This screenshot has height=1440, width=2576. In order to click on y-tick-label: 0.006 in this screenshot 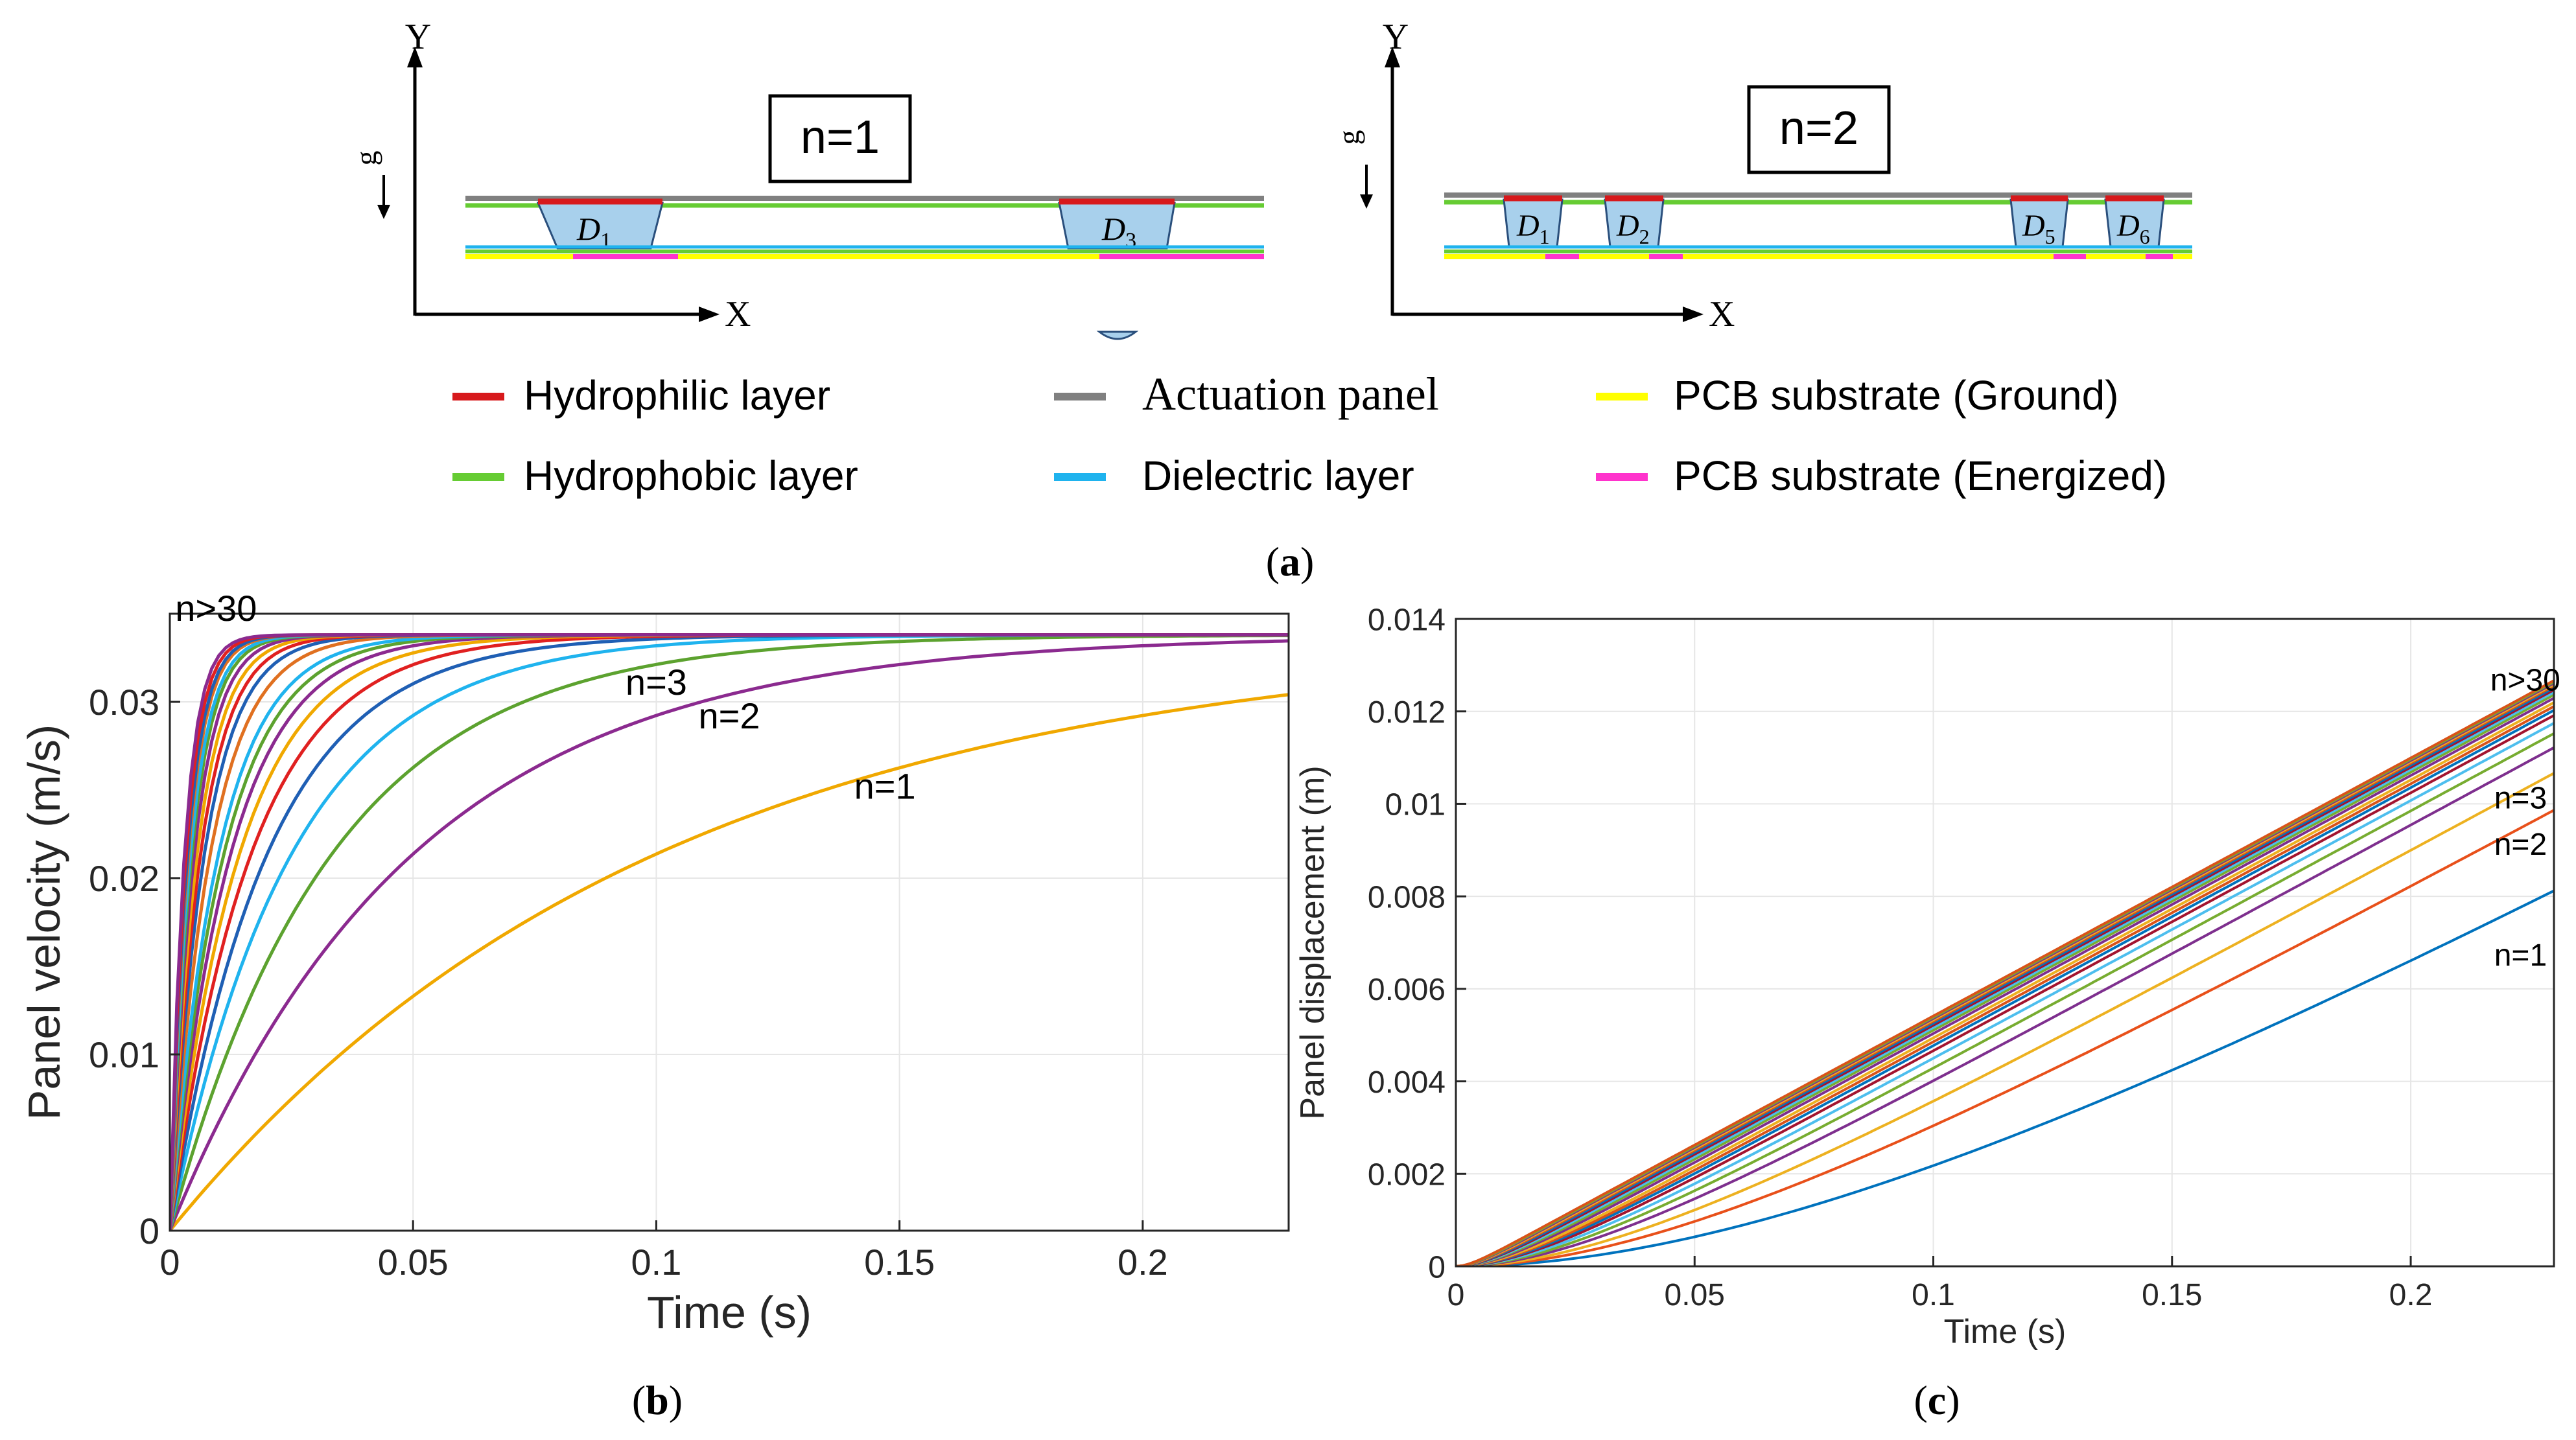, I will do `click(1407, 990)`.